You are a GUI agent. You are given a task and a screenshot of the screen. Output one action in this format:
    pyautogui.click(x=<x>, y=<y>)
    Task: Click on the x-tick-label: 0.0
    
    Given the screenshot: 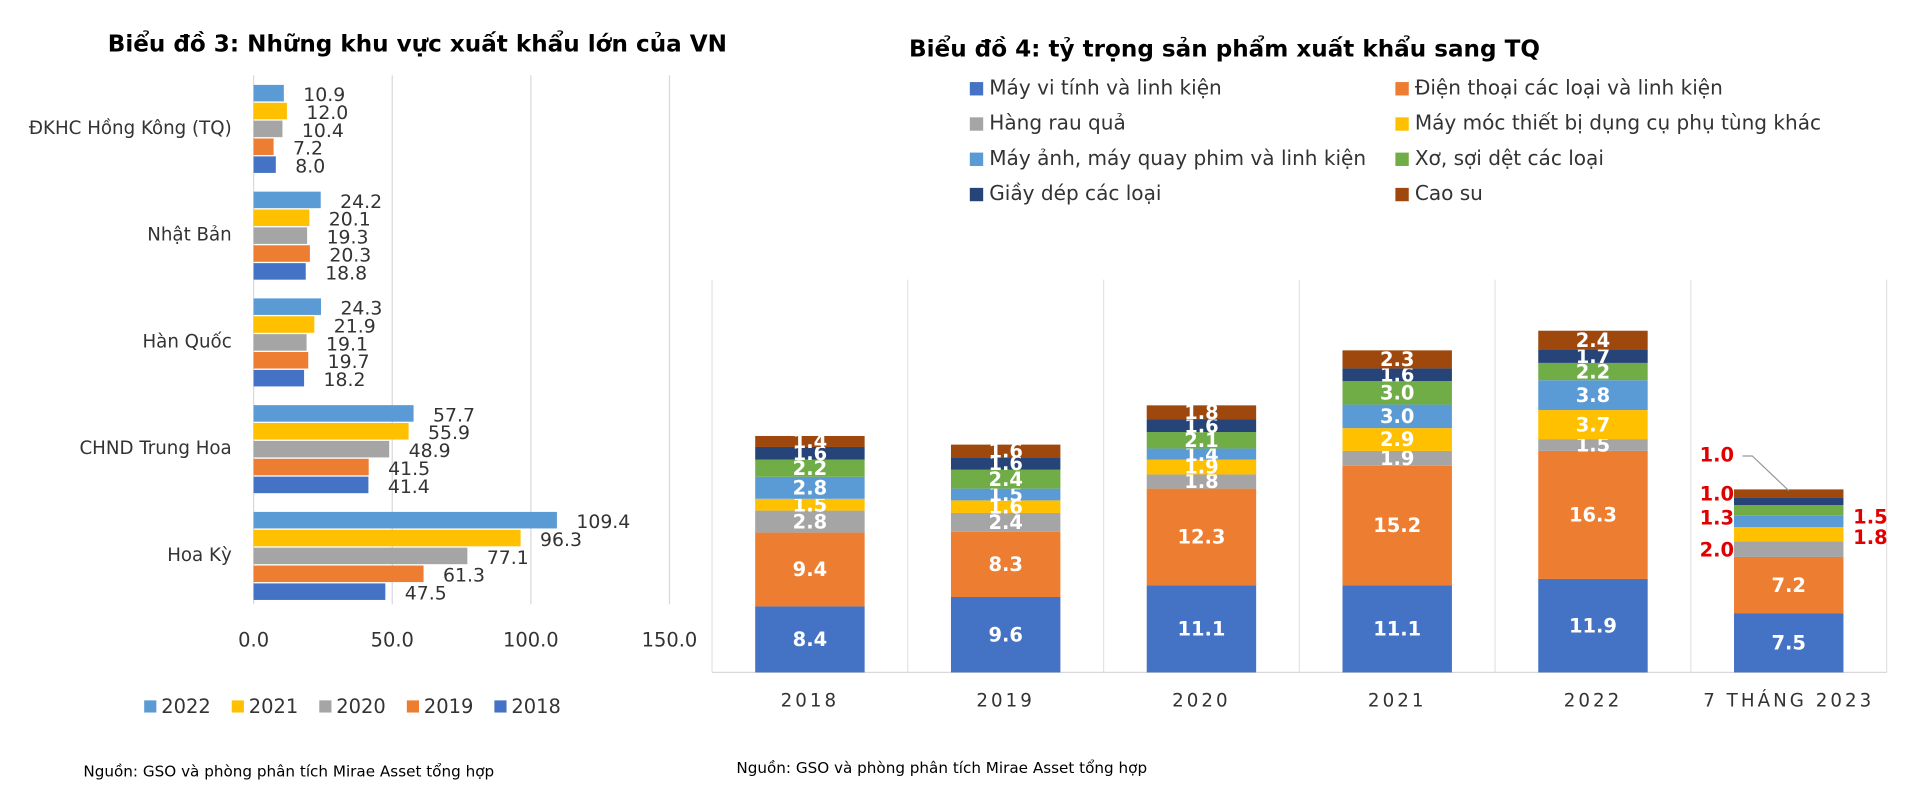 What is the action you would take?
    pyautogui.click(x=253, y=639)
    